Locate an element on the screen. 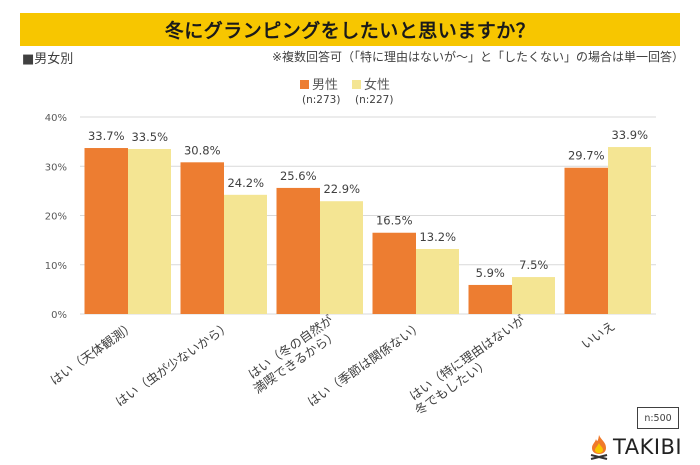 This screenshot has width=700, height=465. legend-swatch-female is located at coordinates (356, 84).